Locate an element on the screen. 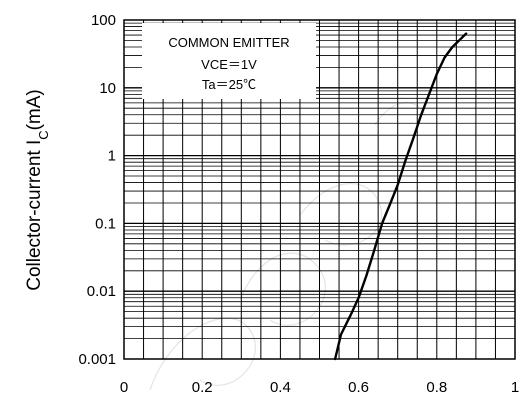  annotation-line-3: Ta＝25℃ is located at coordinates (229, 84).